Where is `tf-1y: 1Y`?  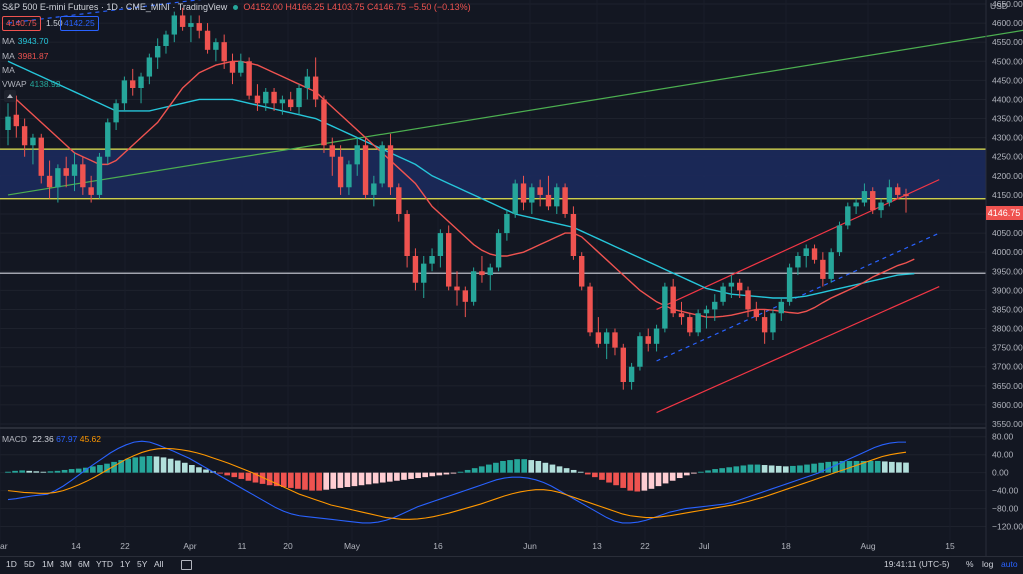 tf-1y: 1Y is located at coordinates (125, 564).